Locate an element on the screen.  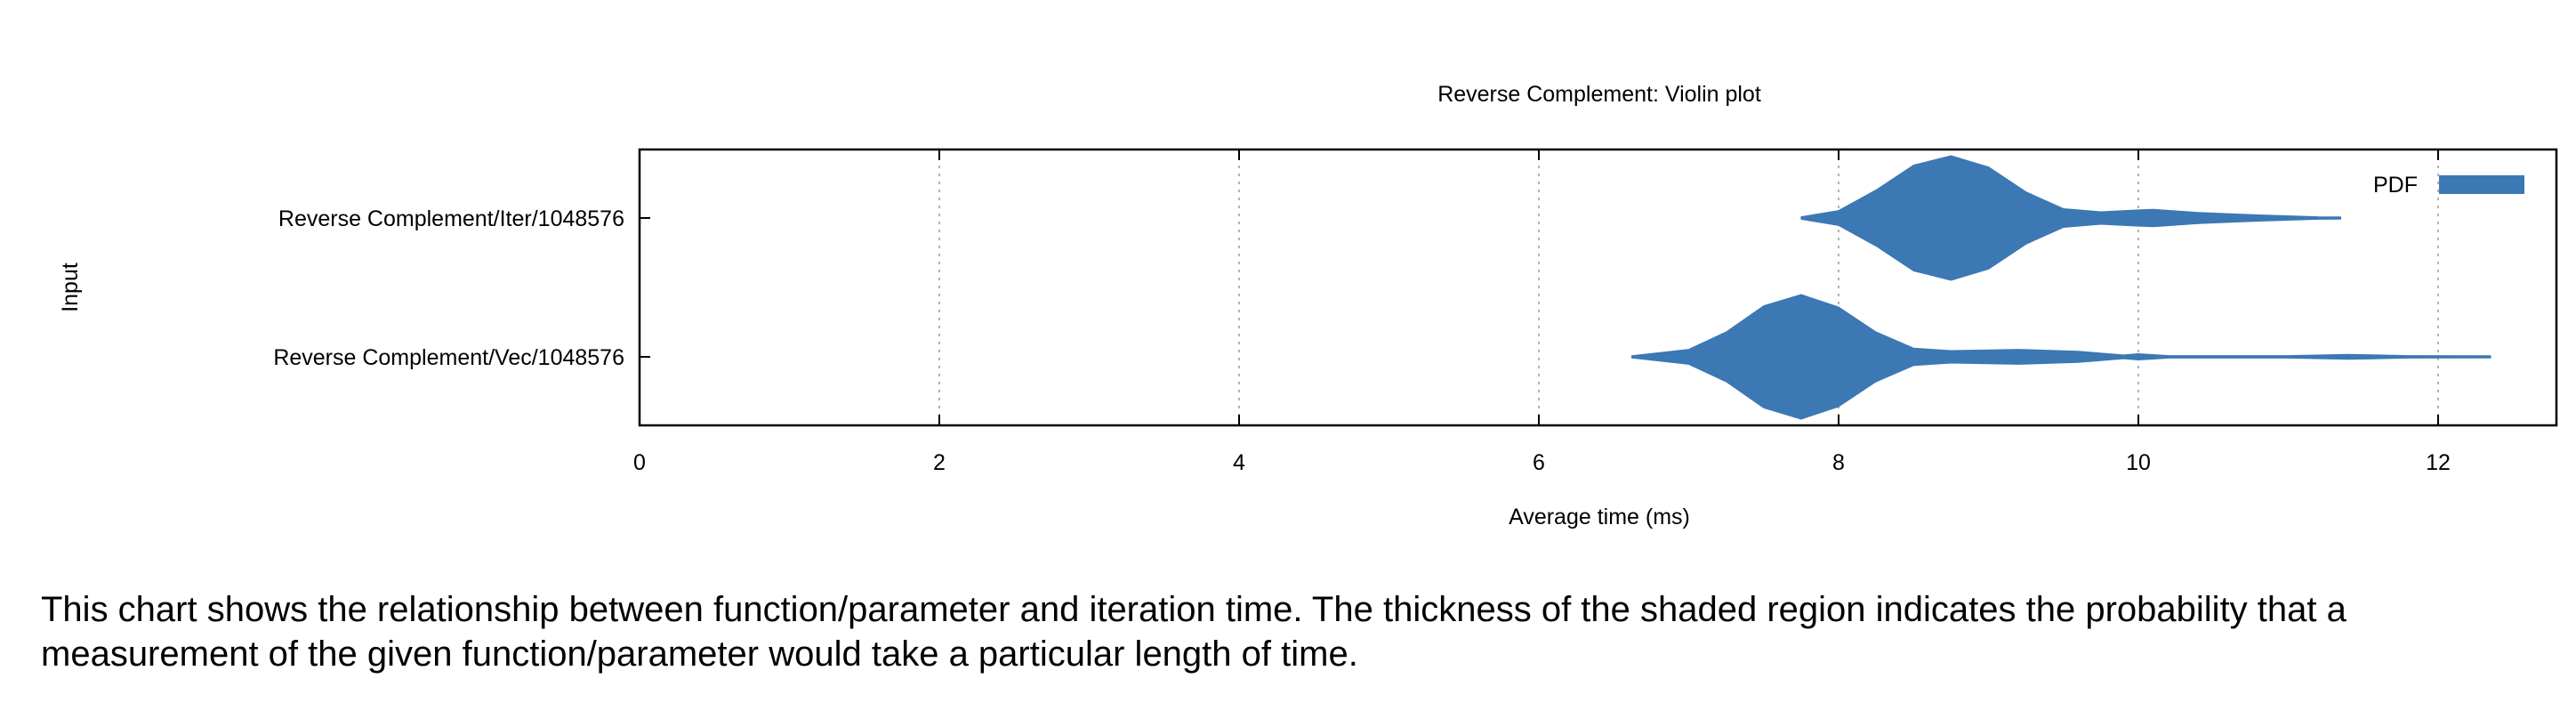
violins is located at coordinates (2061, 287).